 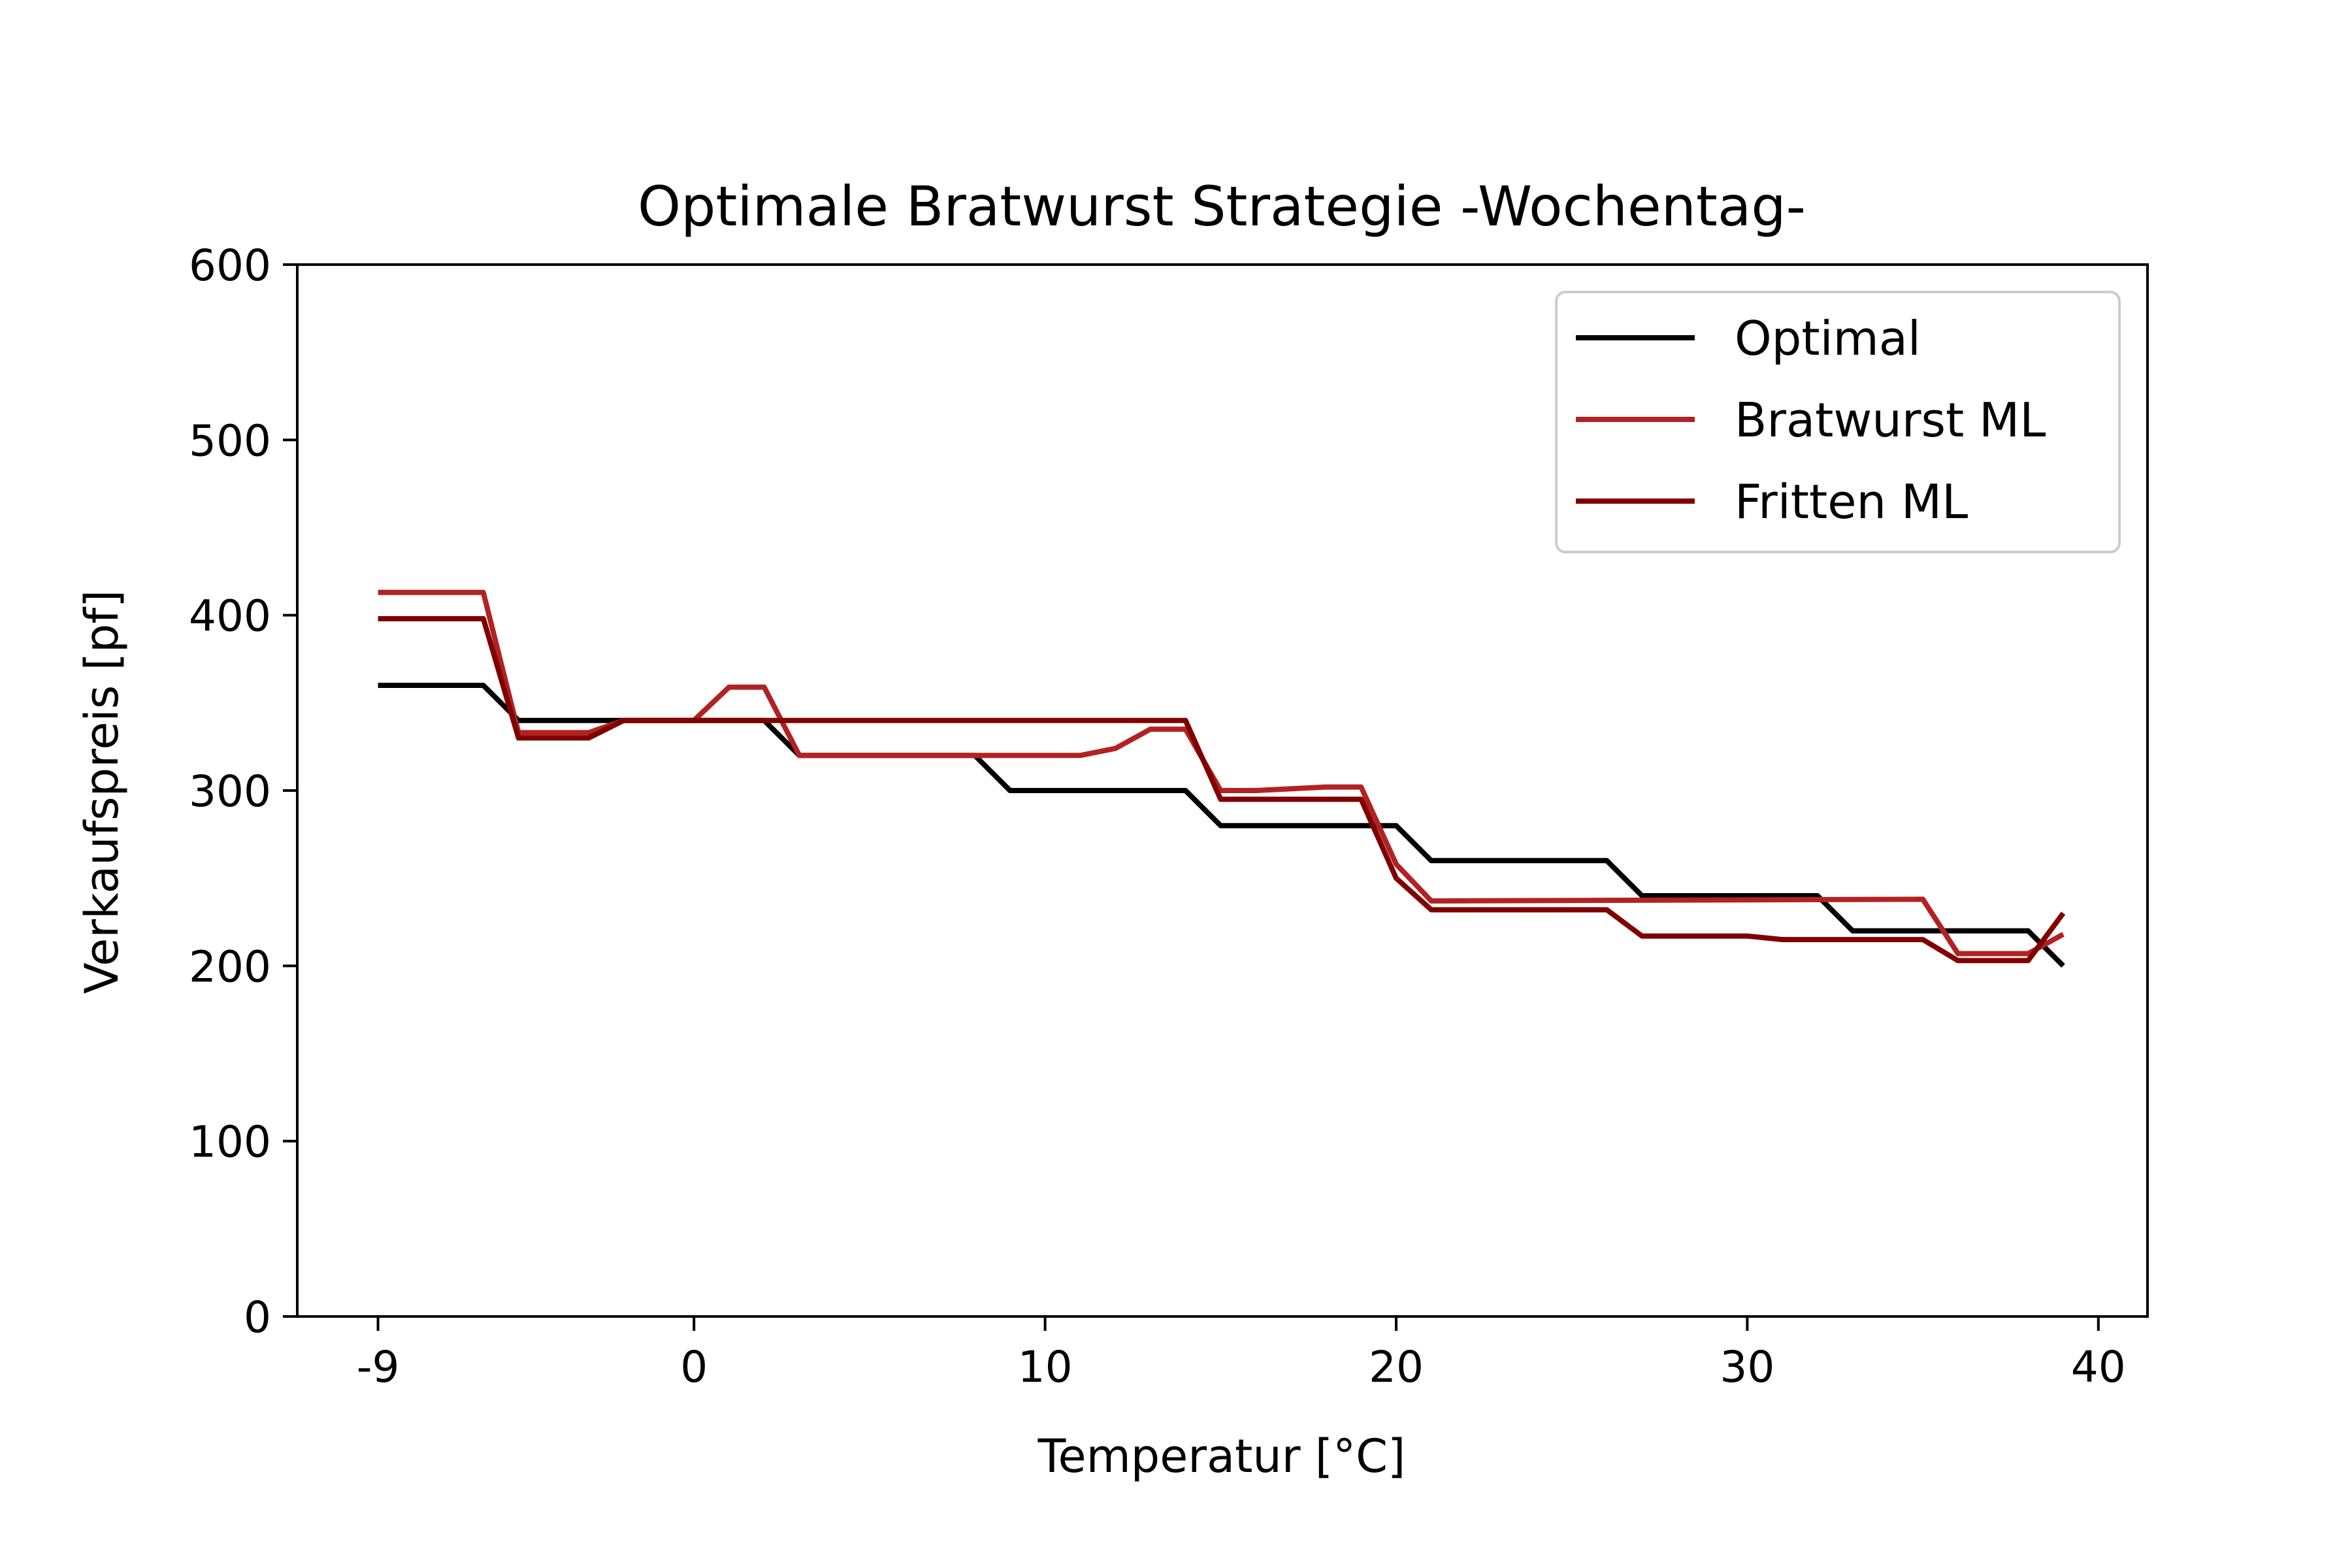 I want to click on y-tick-label: 0, so click(x=257, y=1317).